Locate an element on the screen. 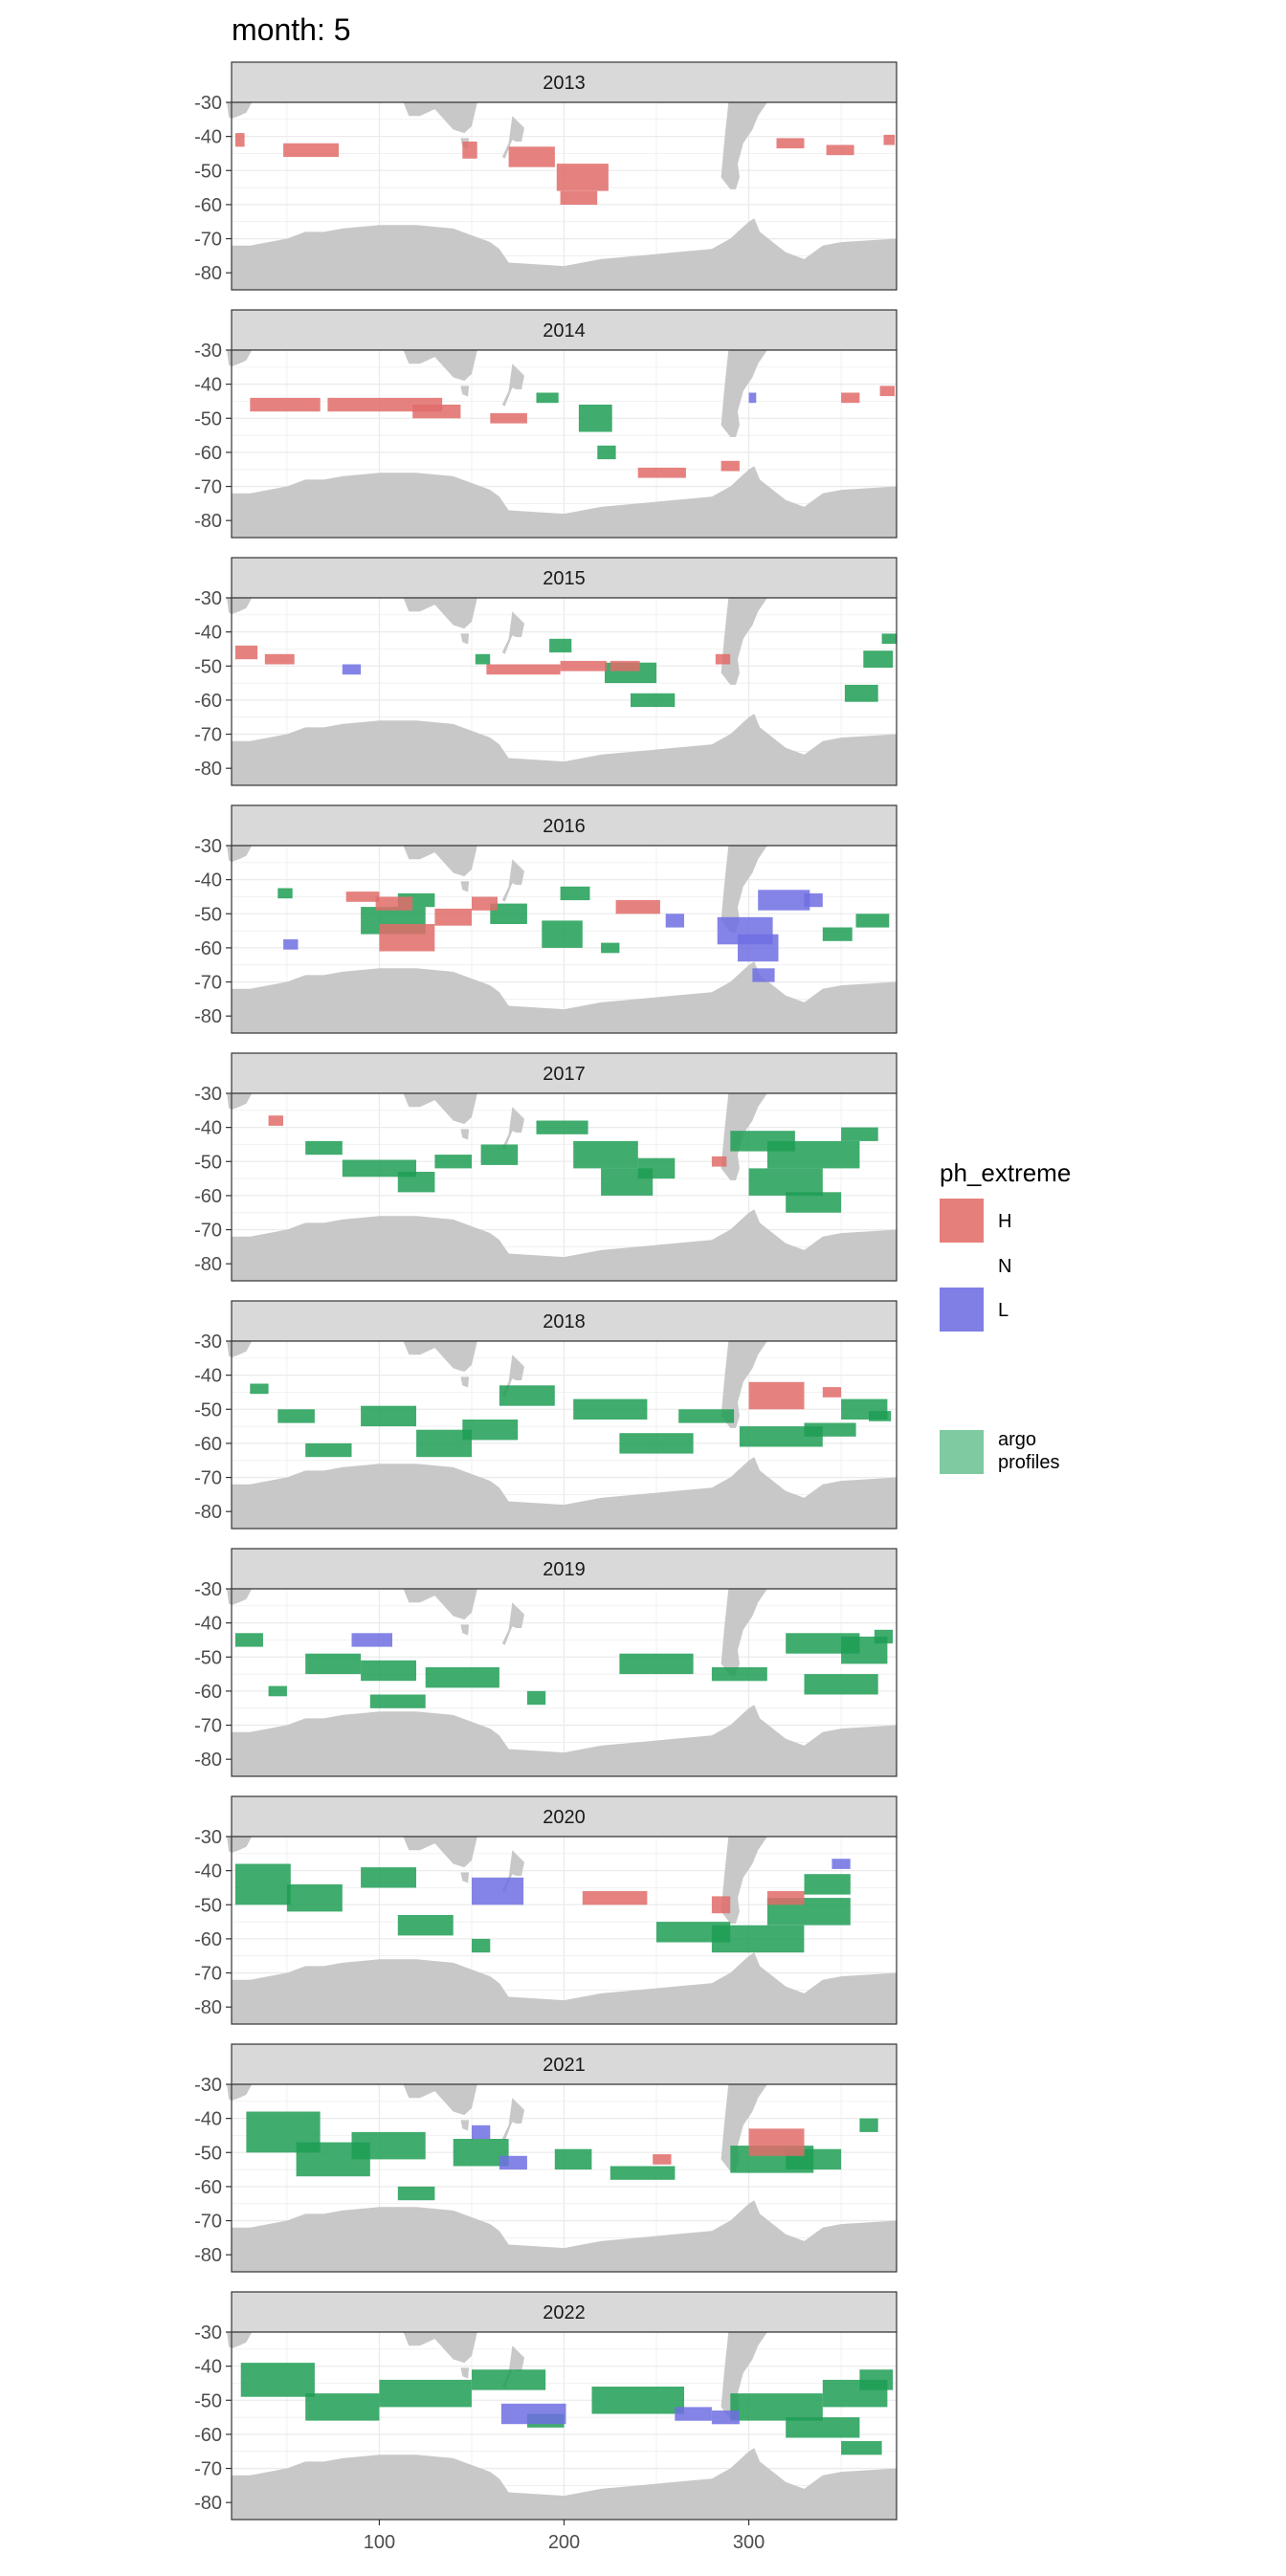 This screenshot has width=1286, height=2576. legend-label: argo profiles is located at coordinates (1029, 1451).